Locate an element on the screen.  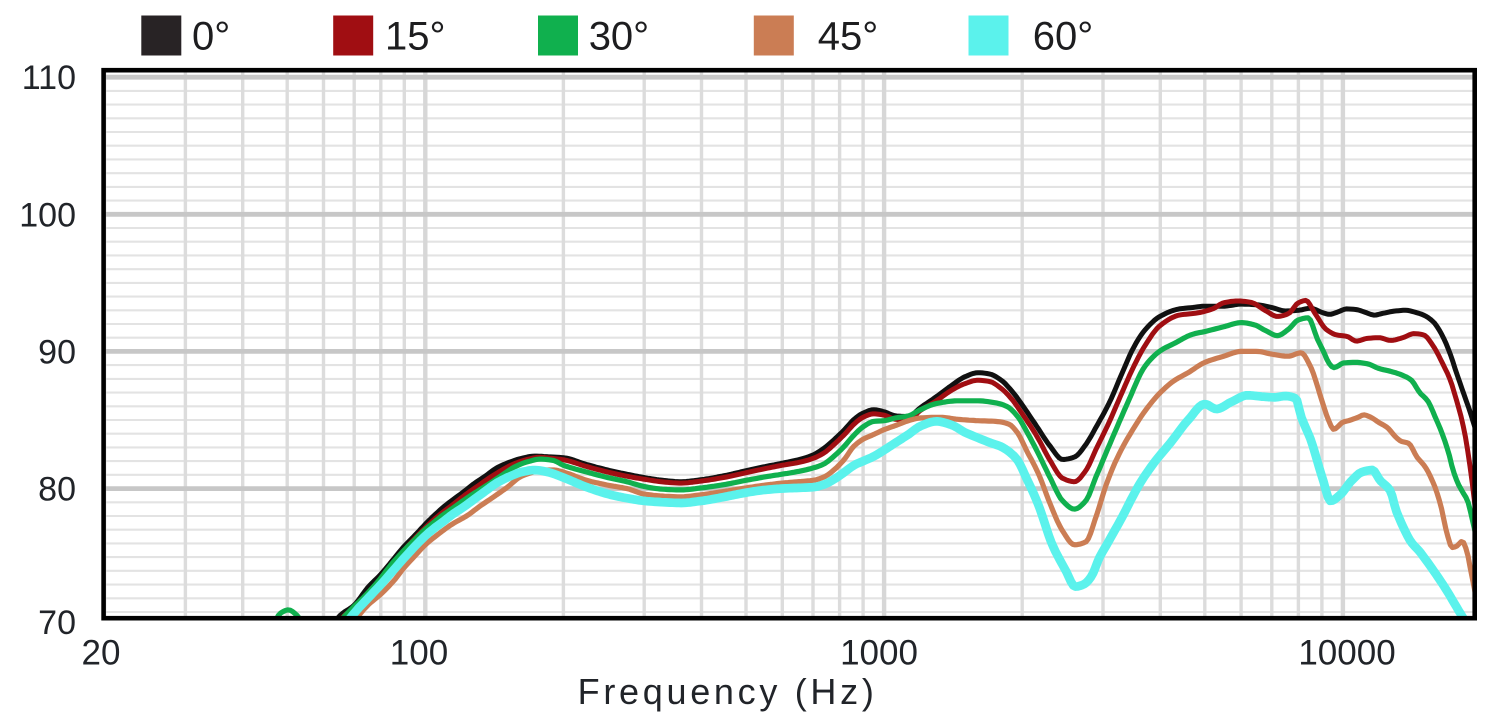
svg-text: 15° is located at coordinates (415, 37).